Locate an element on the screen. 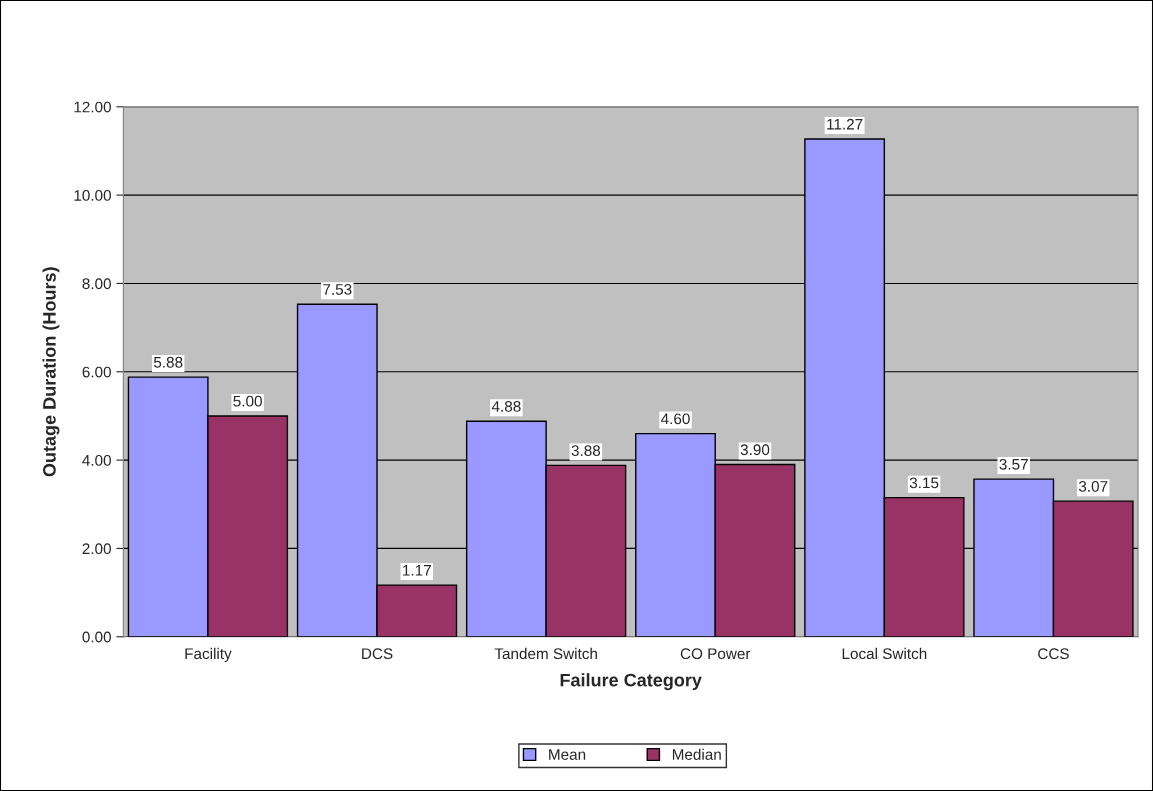  data-label: 1.17 is located at coordinates (417, 570).